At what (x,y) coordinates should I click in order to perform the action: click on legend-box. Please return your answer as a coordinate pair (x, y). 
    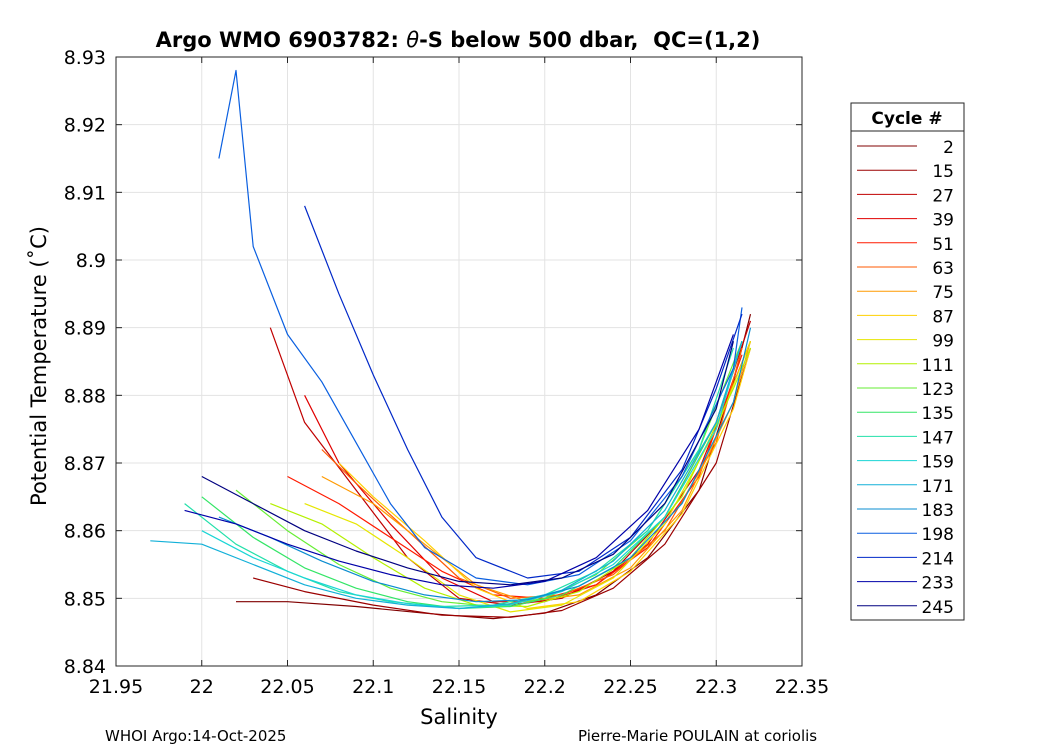
    Looking at the image, I should click on (907, 361).